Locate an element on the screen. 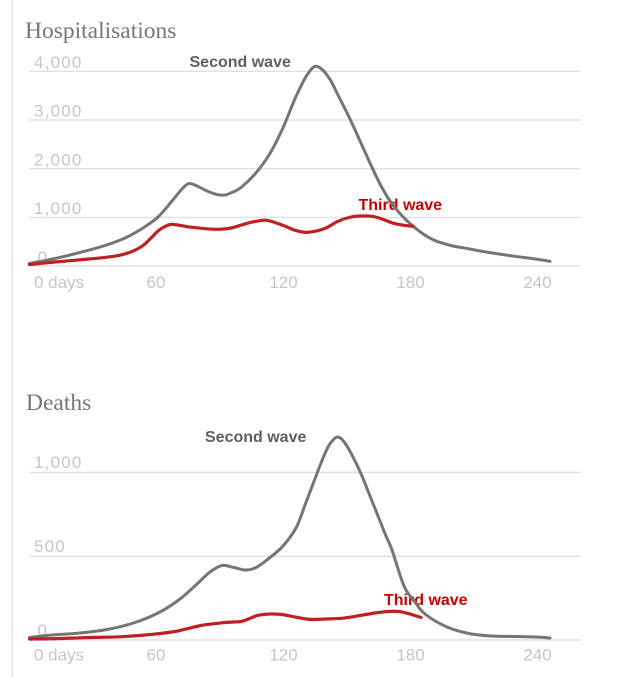 The width and height of the screenshot is (639, 677). svg-text: 2,000 is located at coordinates (58, 159).